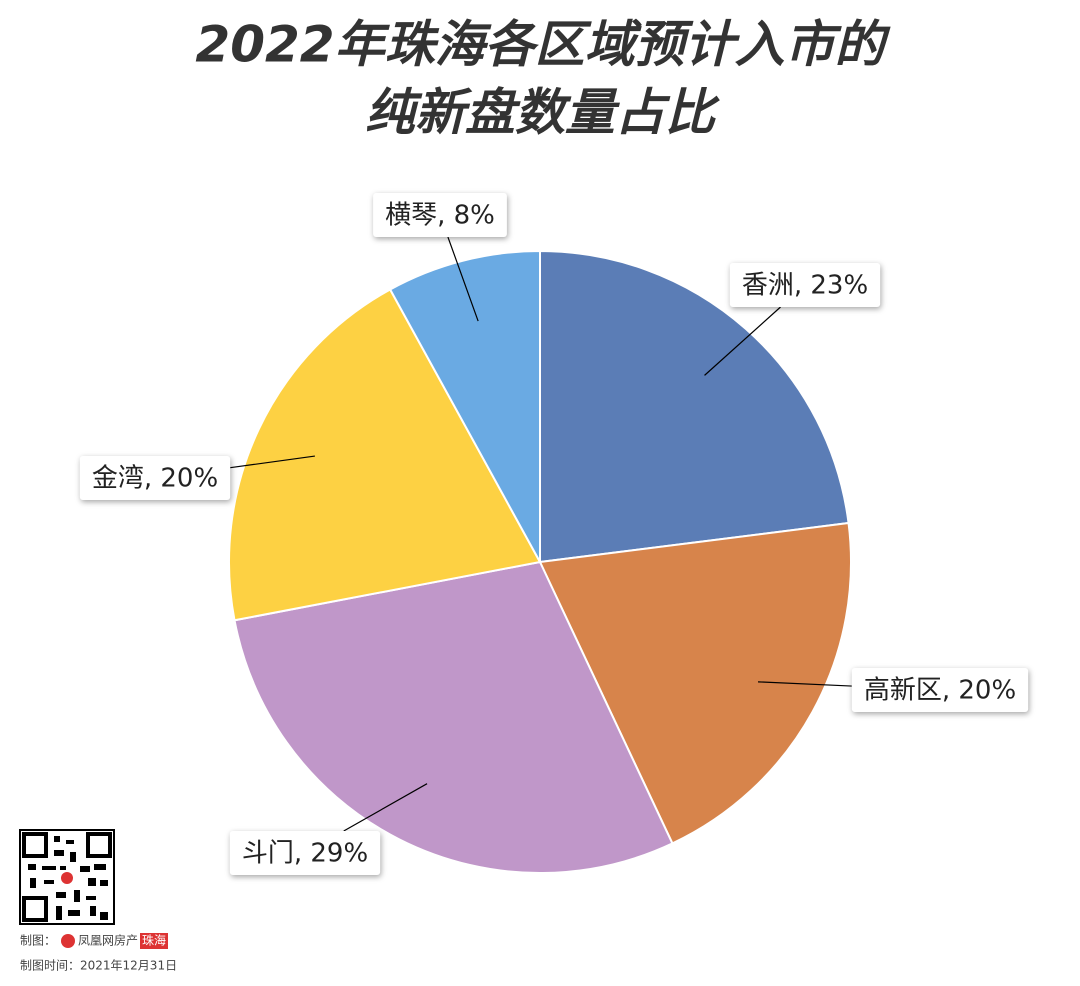 This screenshot has height=986, width=1080. I want to click on data-label: 金湾, 20%, so click(155, 479).